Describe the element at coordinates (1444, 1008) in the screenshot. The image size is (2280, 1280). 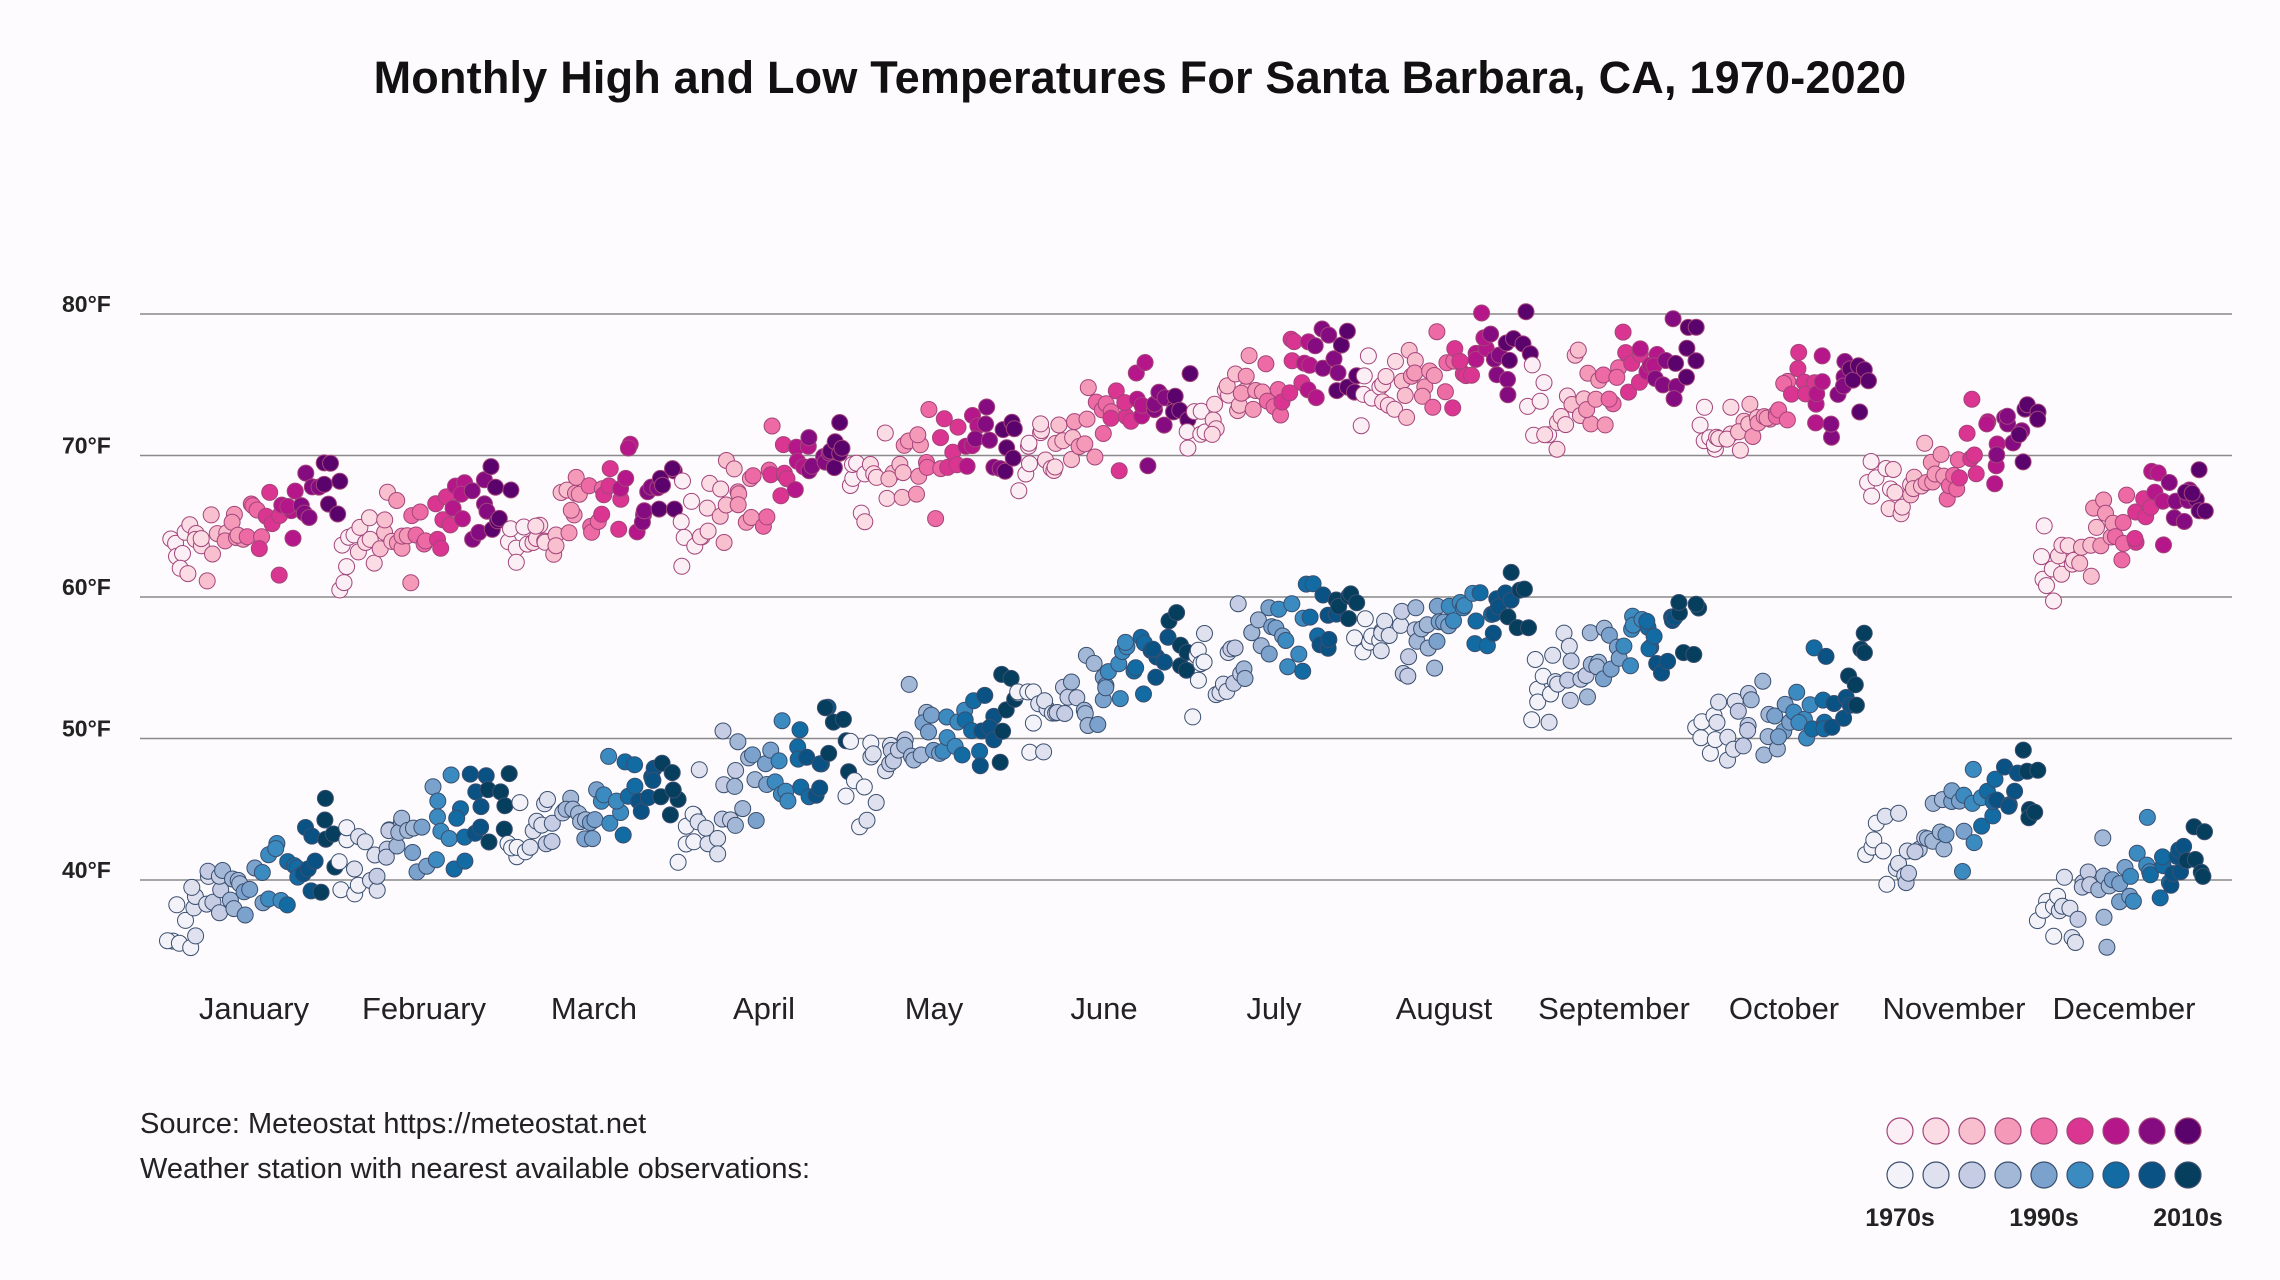
I see `x-tick-label: August` at that location.